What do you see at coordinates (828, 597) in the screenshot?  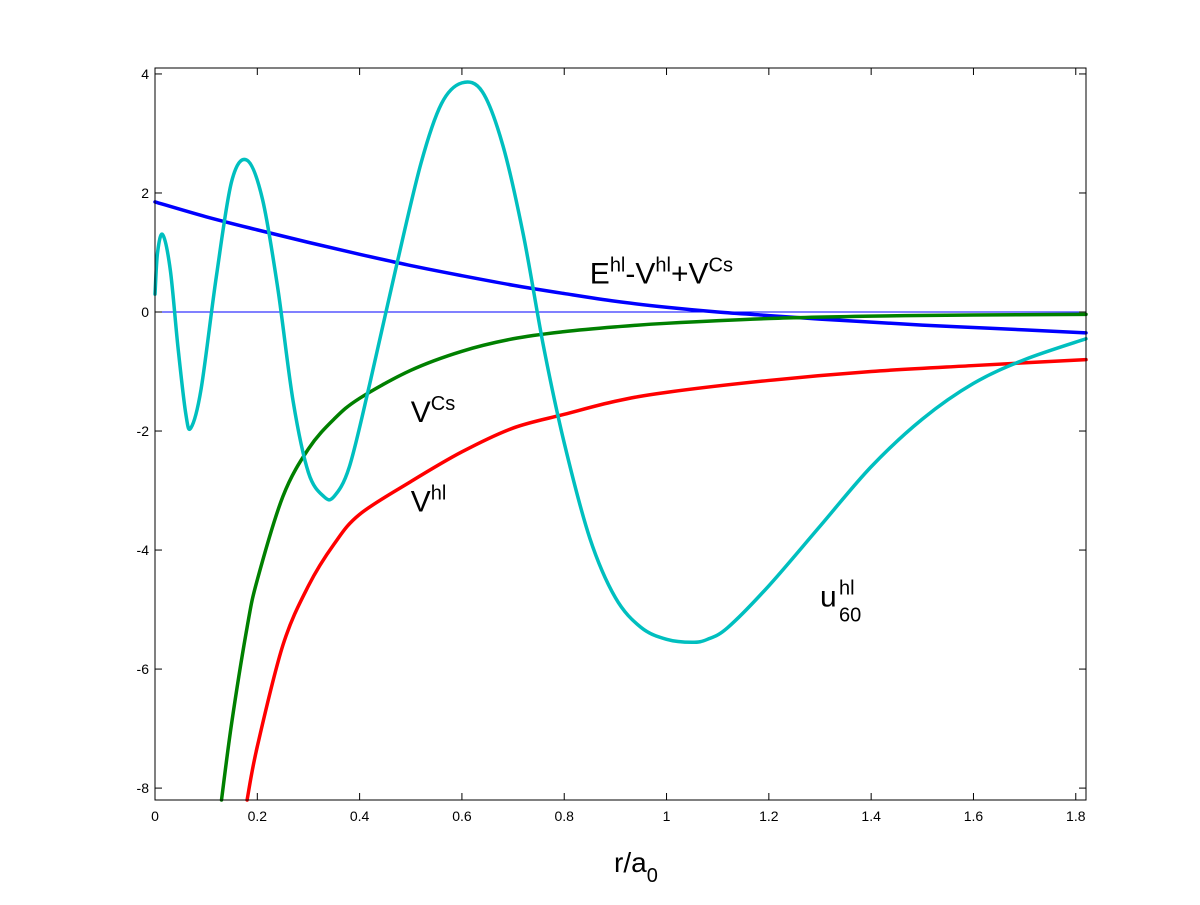 I see `annot-u-base: u` at bounding box center [828, 597].